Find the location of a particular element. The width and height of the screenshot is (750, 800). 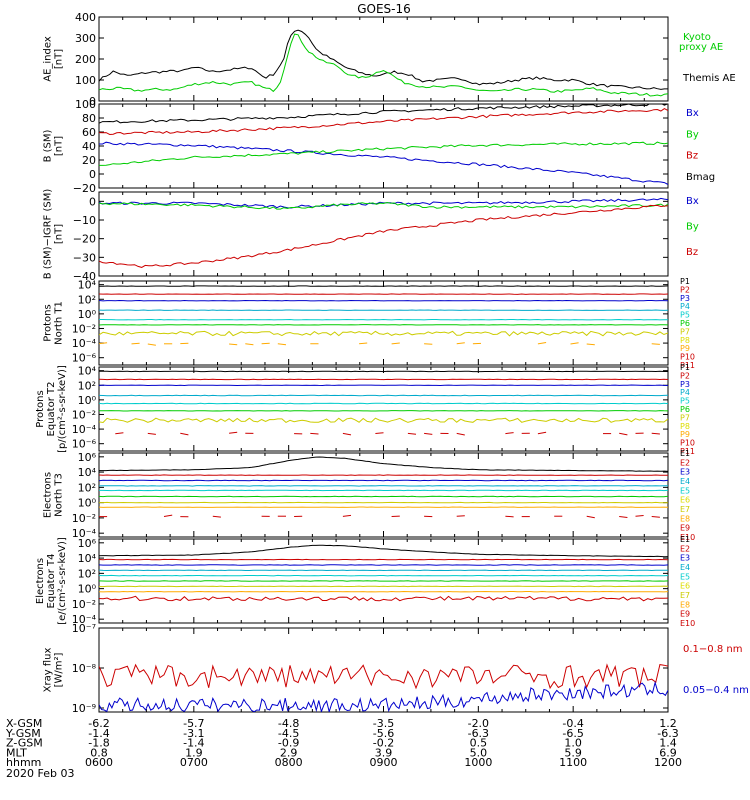

ephemeris-value: 1100 is located at coordinates (573, 762).